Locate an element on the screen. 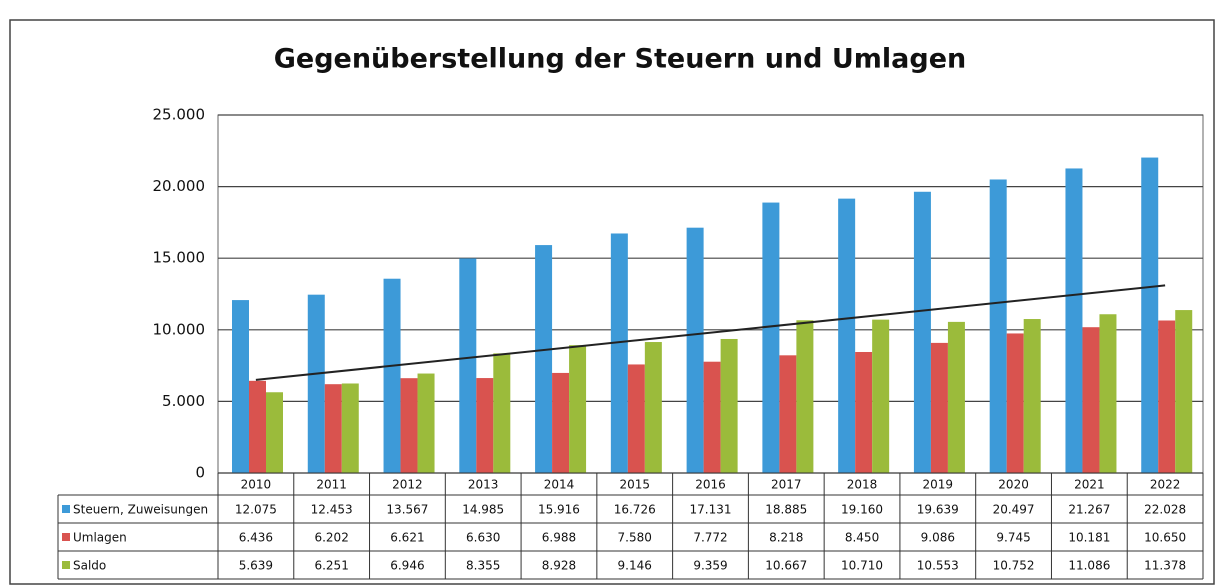  table-value: 8.218 is located at coordinates (786, 538).